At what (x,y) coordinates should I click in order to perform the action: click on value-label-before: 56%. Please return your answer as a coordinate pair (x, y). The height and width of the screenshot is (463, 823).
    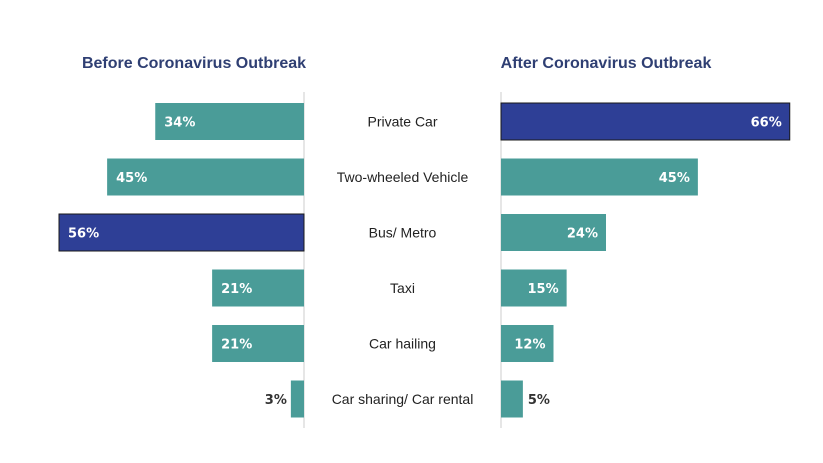
    Looking at the image, I should click on (83, 234).